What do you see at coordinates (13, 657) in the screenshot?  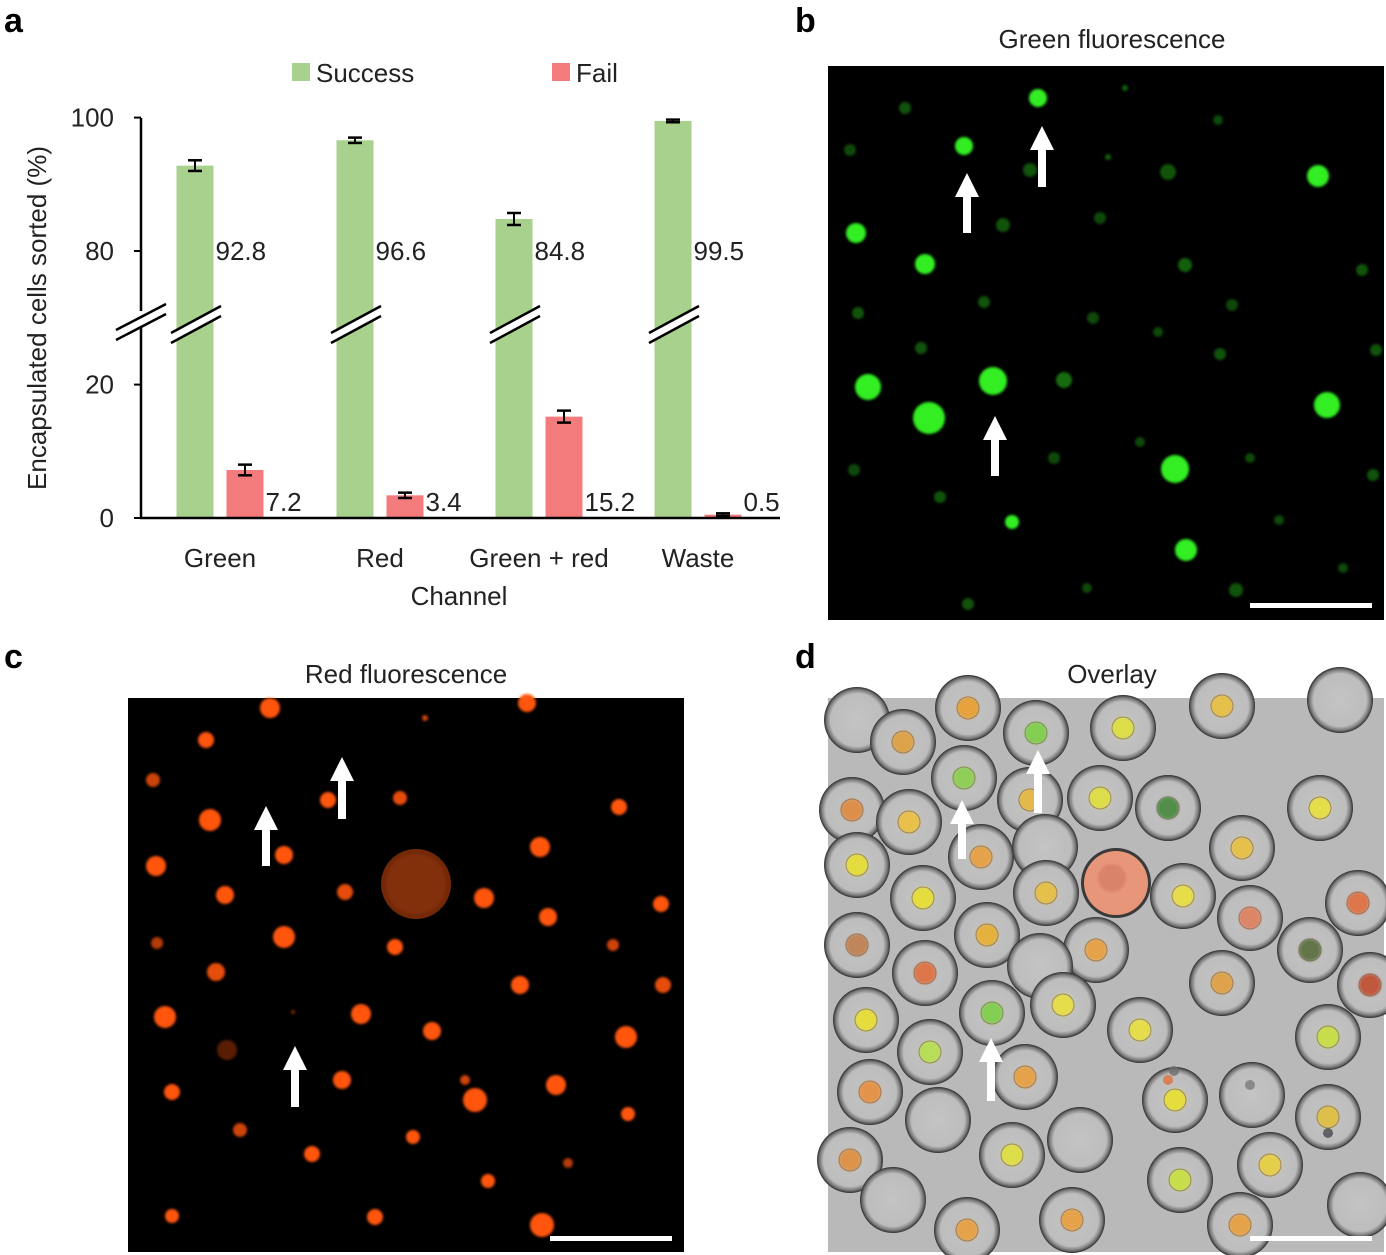 I see `panel-label-c: c` at bounding box center [13, 657].